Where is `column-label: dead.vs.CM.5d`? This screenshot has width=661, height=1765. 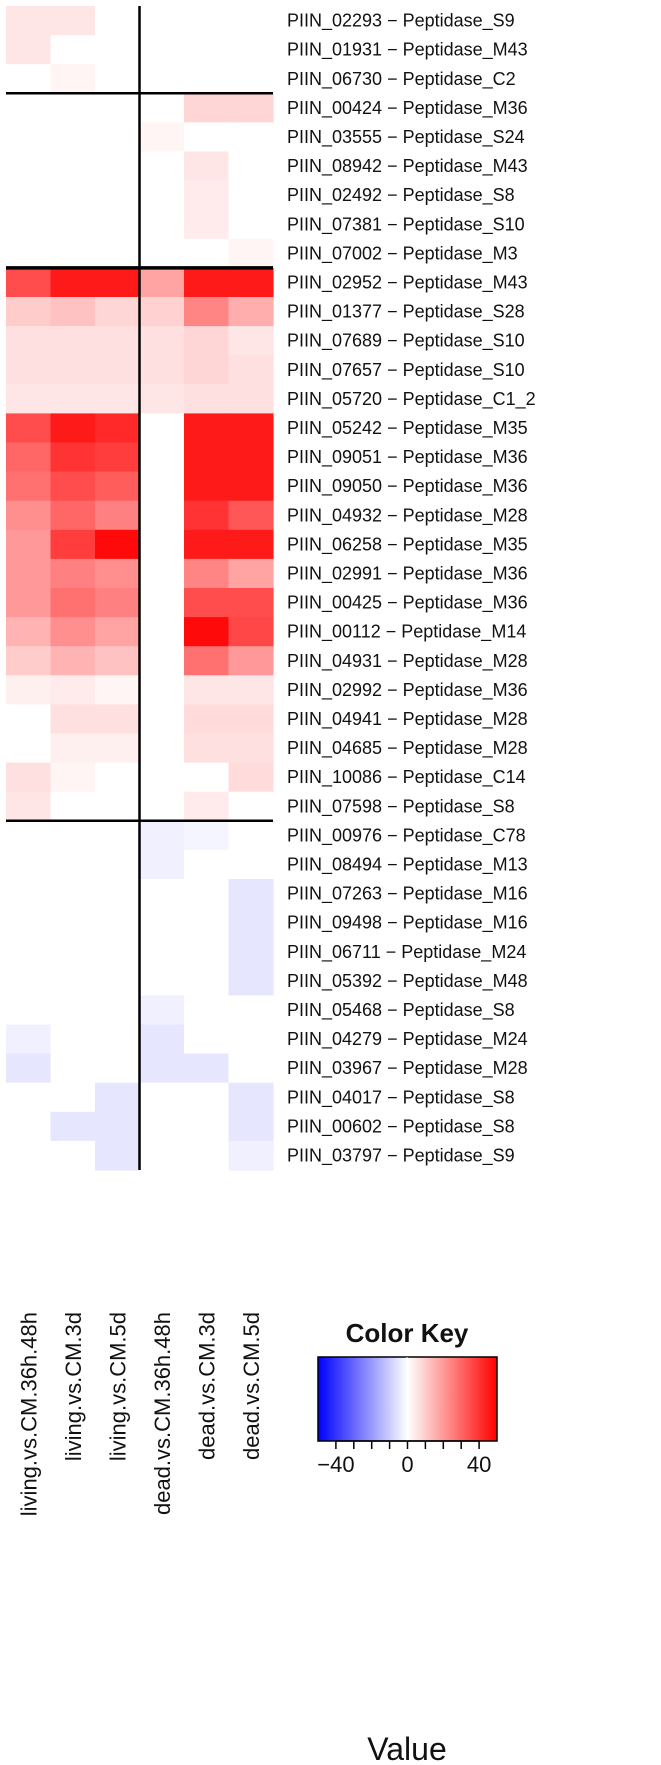 column-label: dead.vs.CM.5d is located at coordinates (251, 1386).